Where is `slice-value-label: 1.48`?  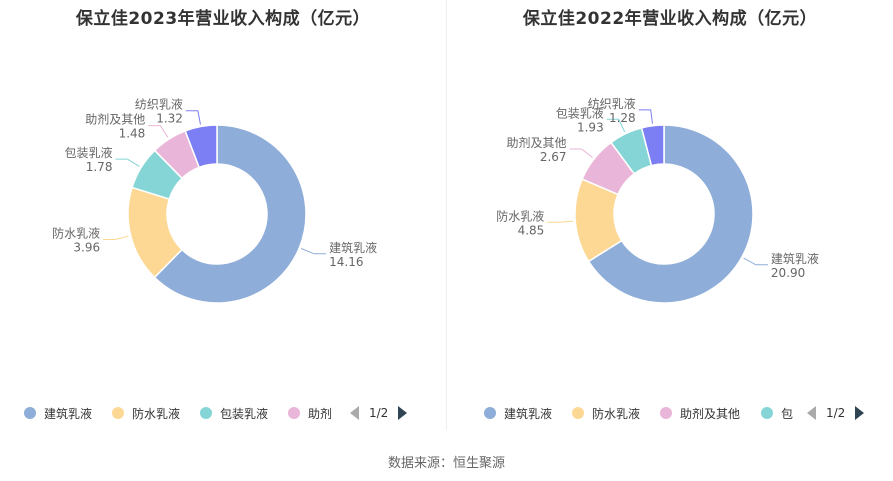
slice-value-label: 1.48 is located at coordinates (132, 134).